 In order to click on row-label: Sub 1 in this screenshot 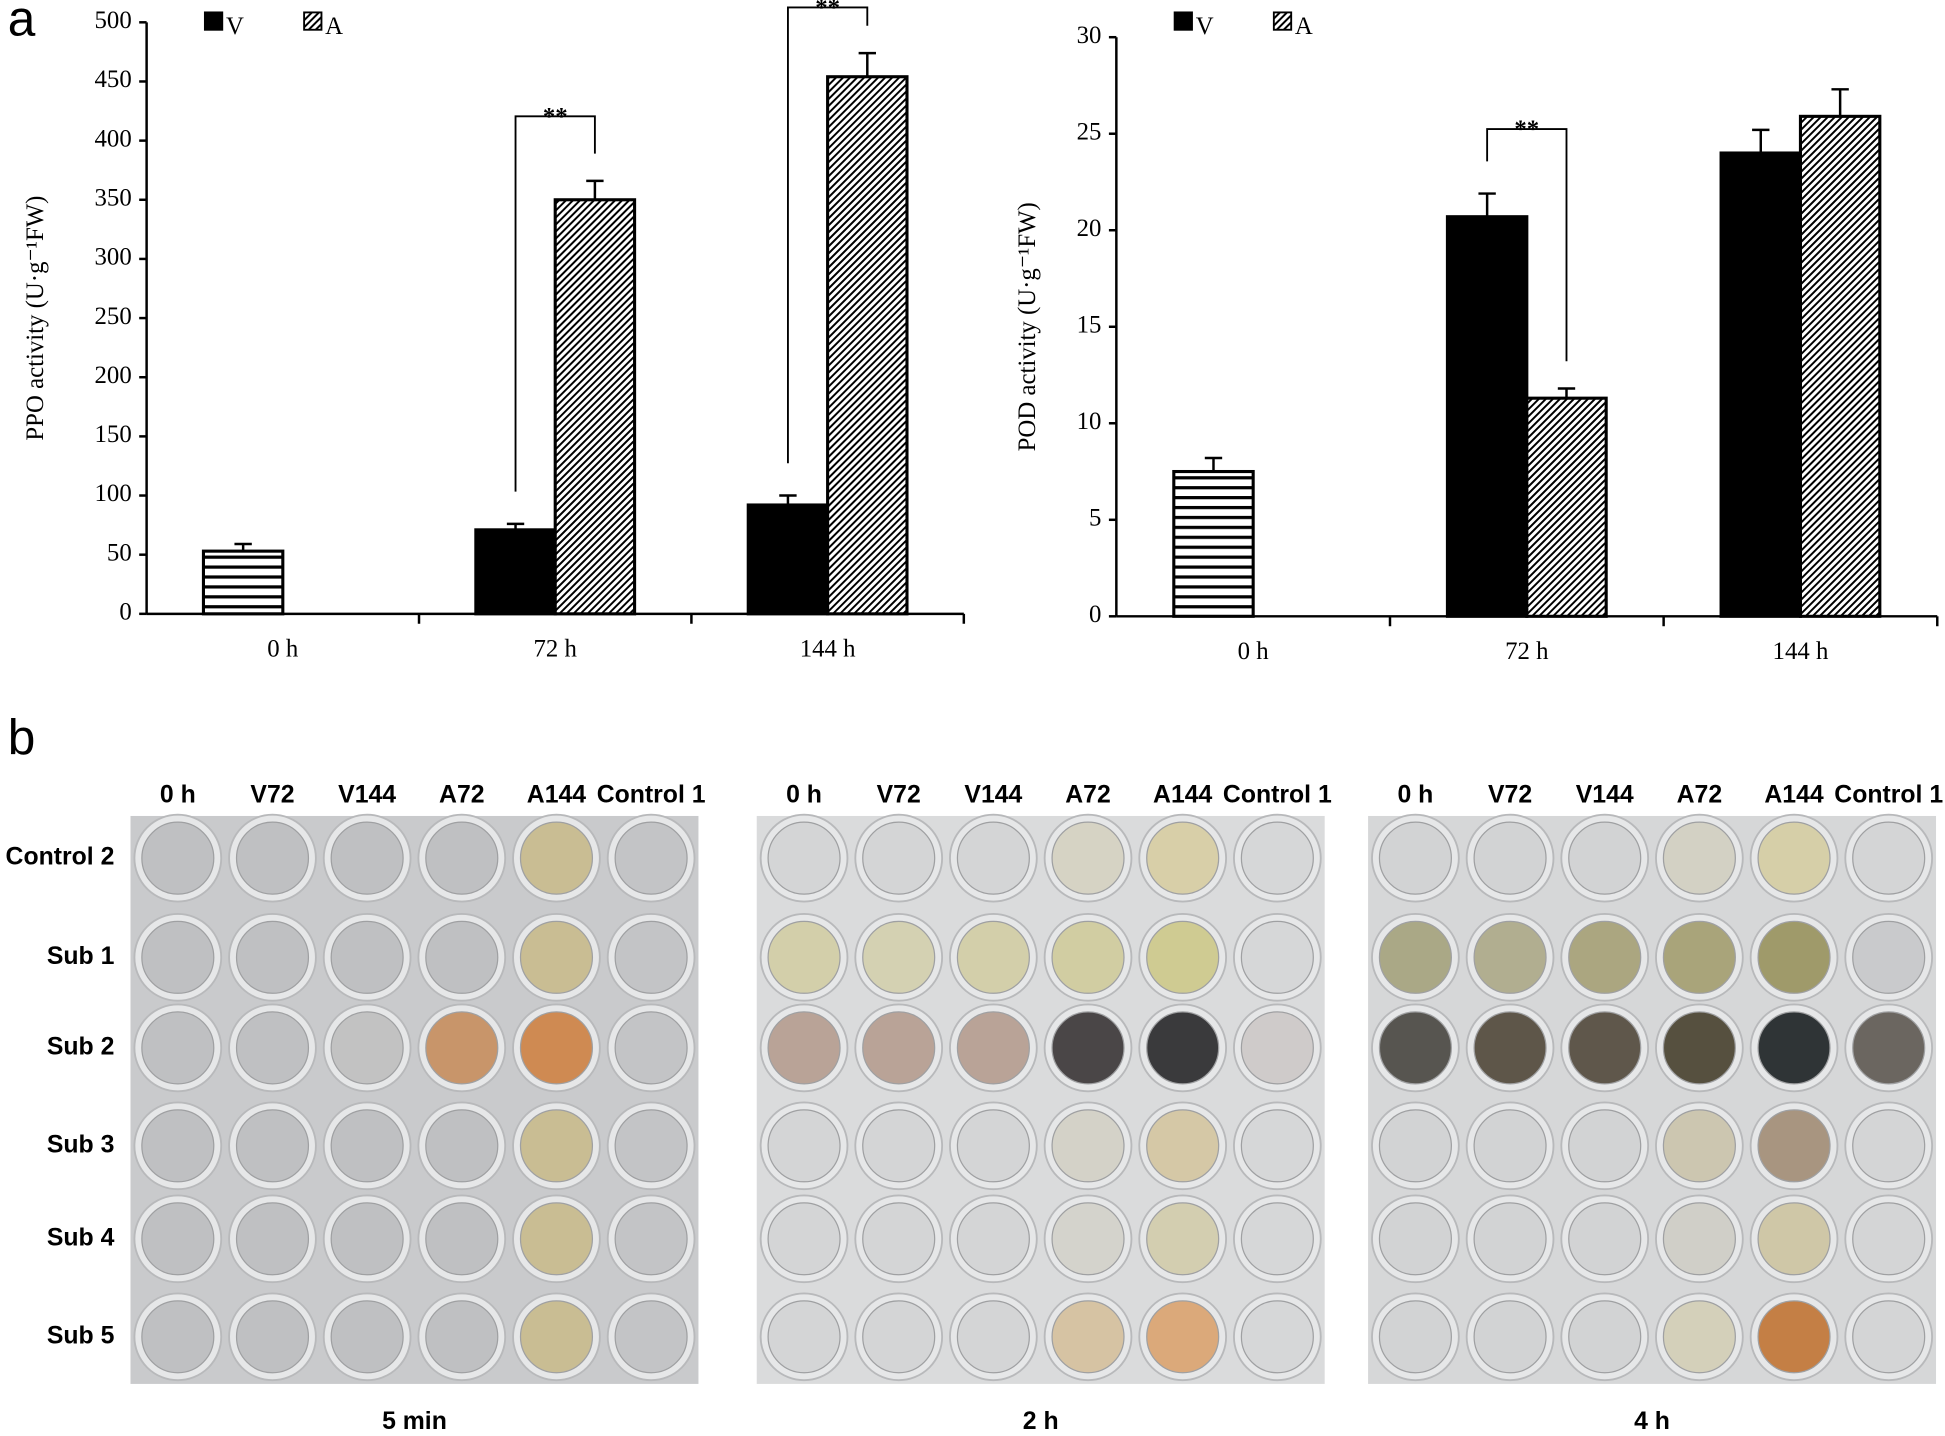, I will do `click(81, 956)`.